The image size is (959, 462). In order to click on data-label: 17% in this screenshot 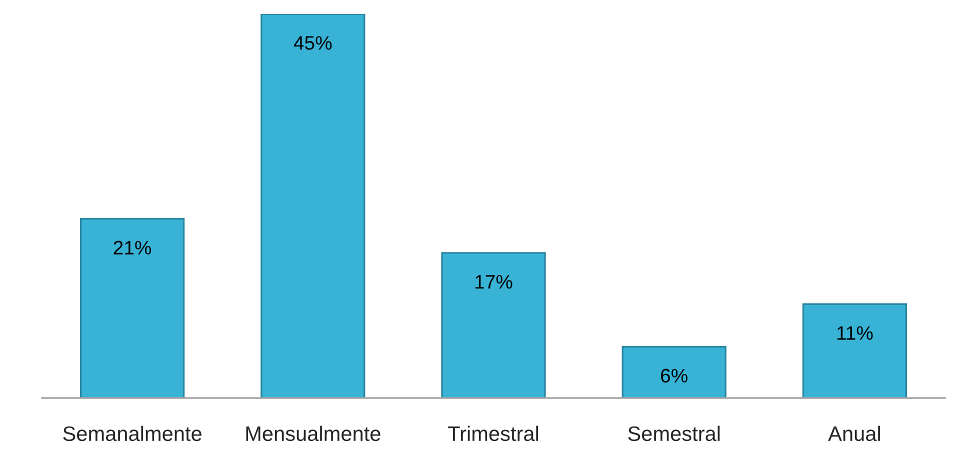, I will do `click(494, 282)`.